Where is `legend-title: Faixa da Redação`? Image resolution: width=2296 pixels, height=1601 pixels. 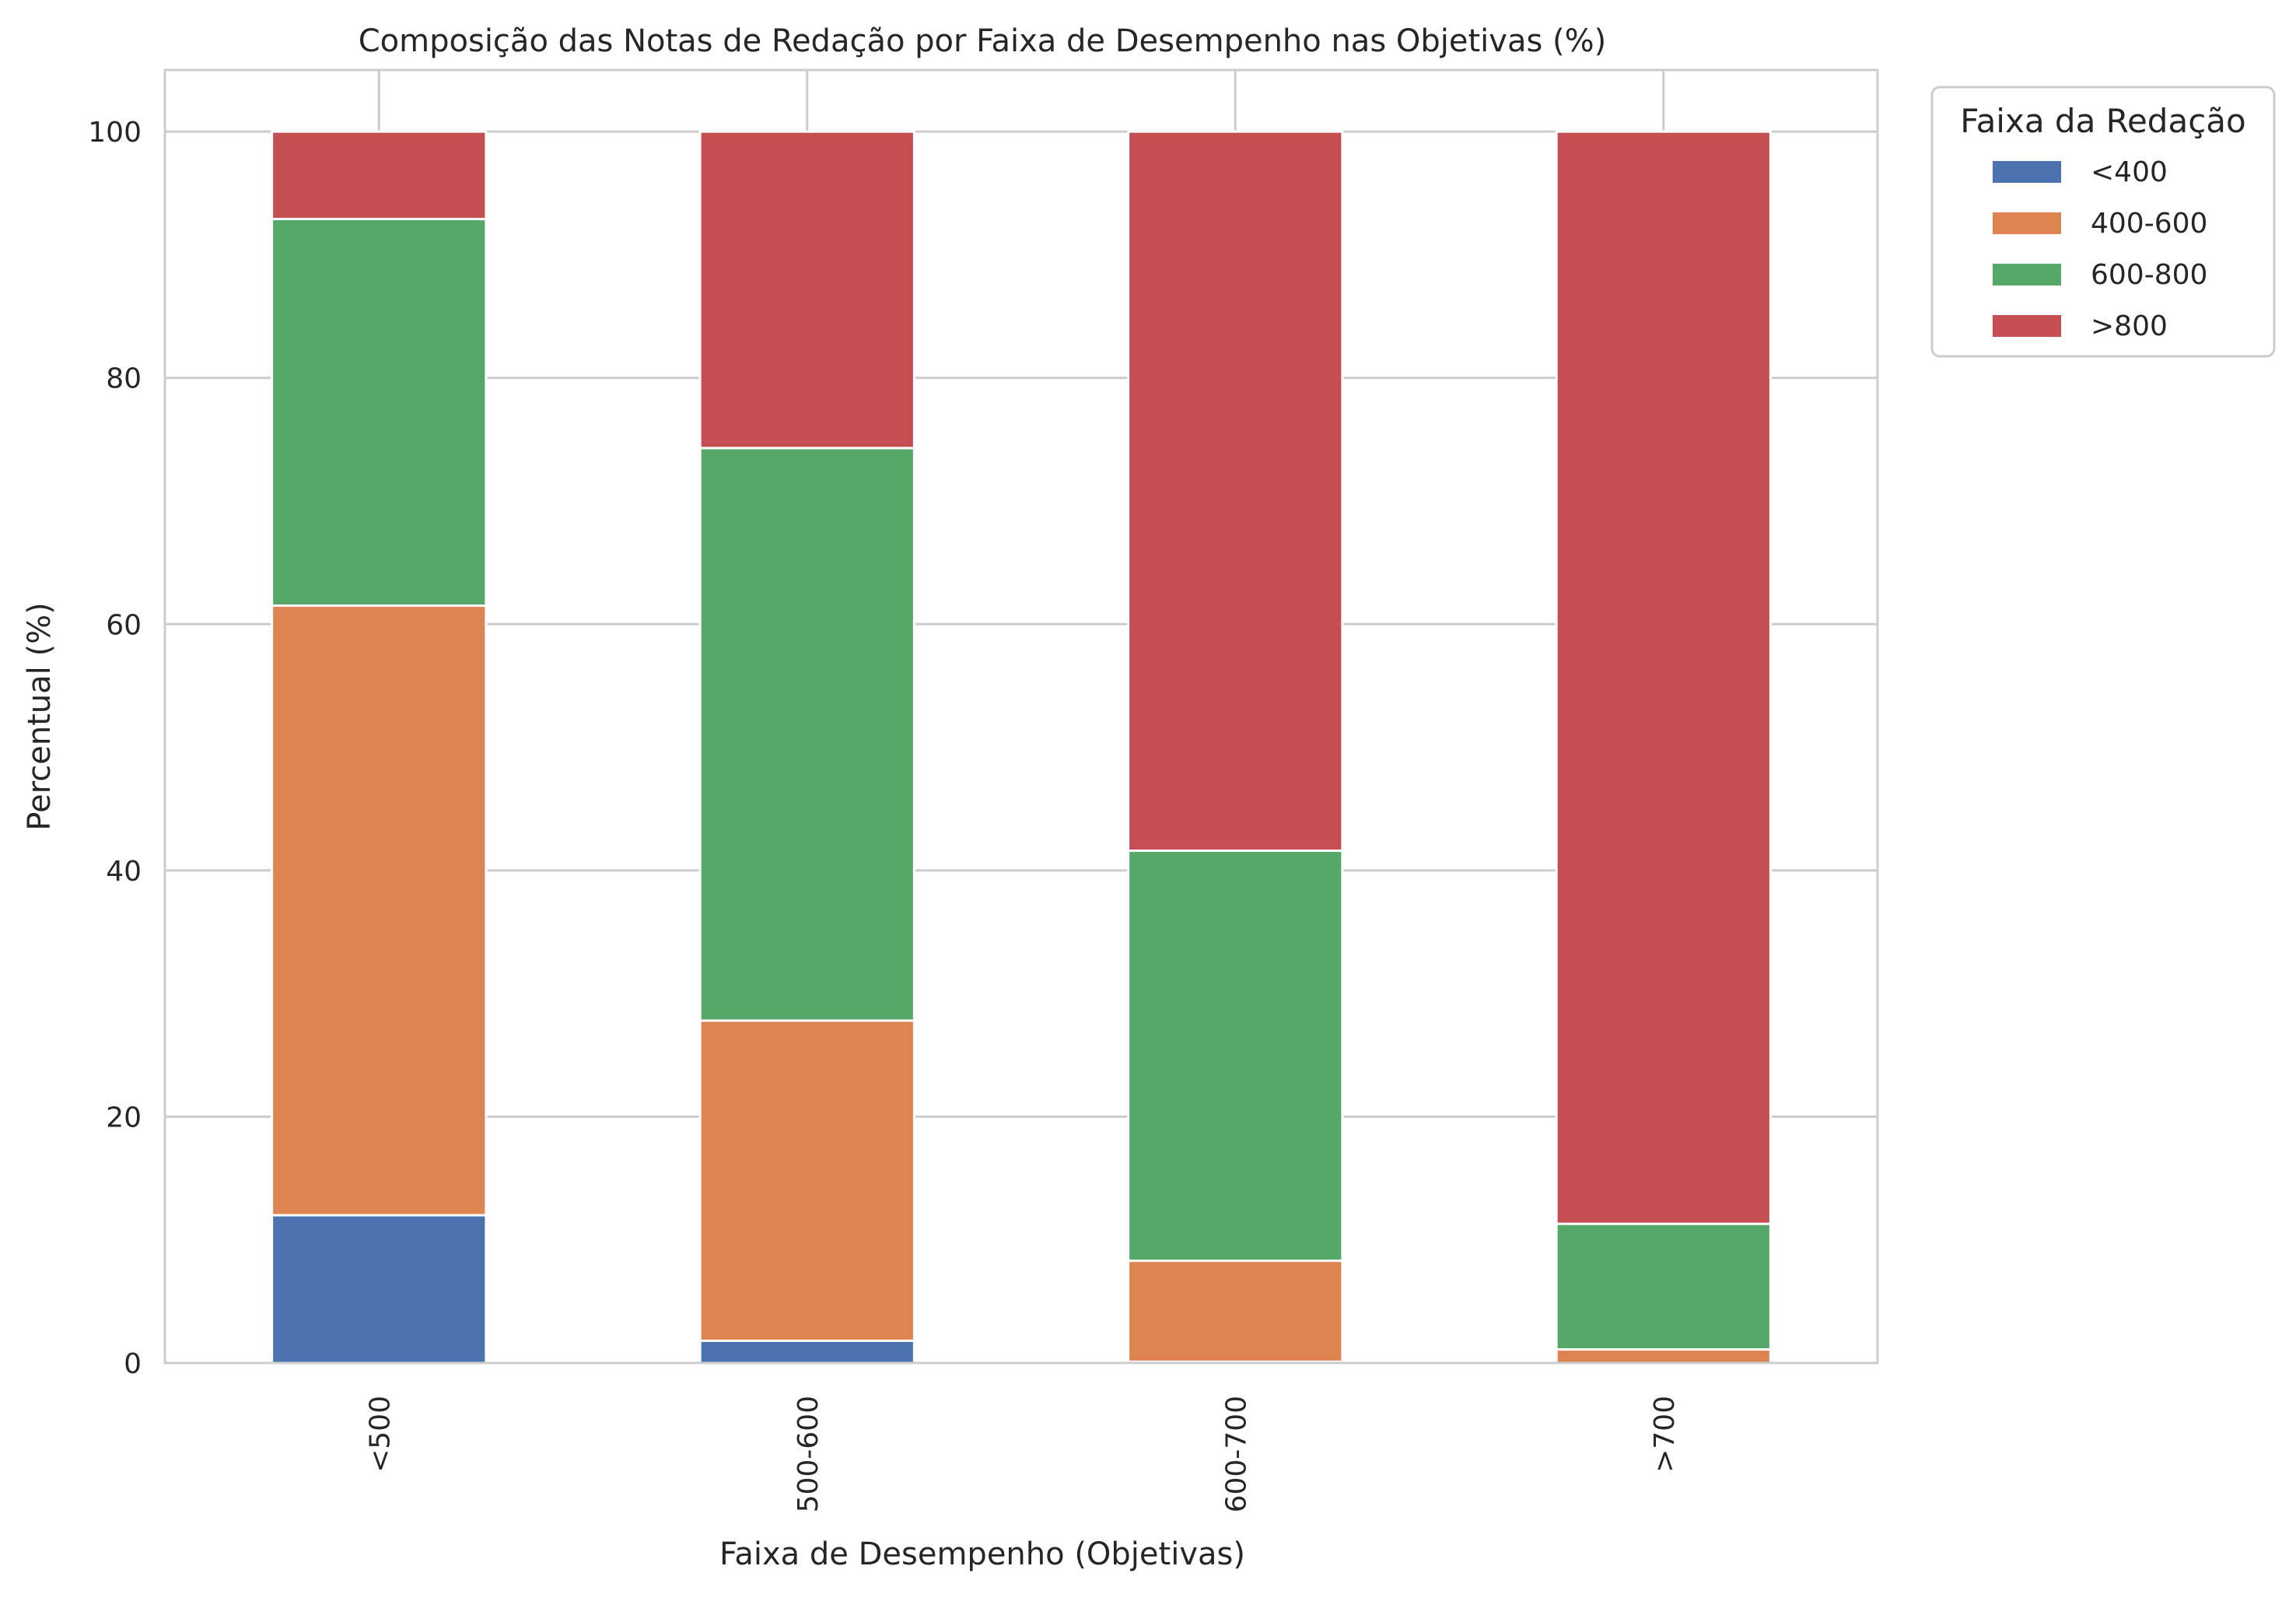
legend-title: Faixa da Redação is located at coordinates (2102, 121).